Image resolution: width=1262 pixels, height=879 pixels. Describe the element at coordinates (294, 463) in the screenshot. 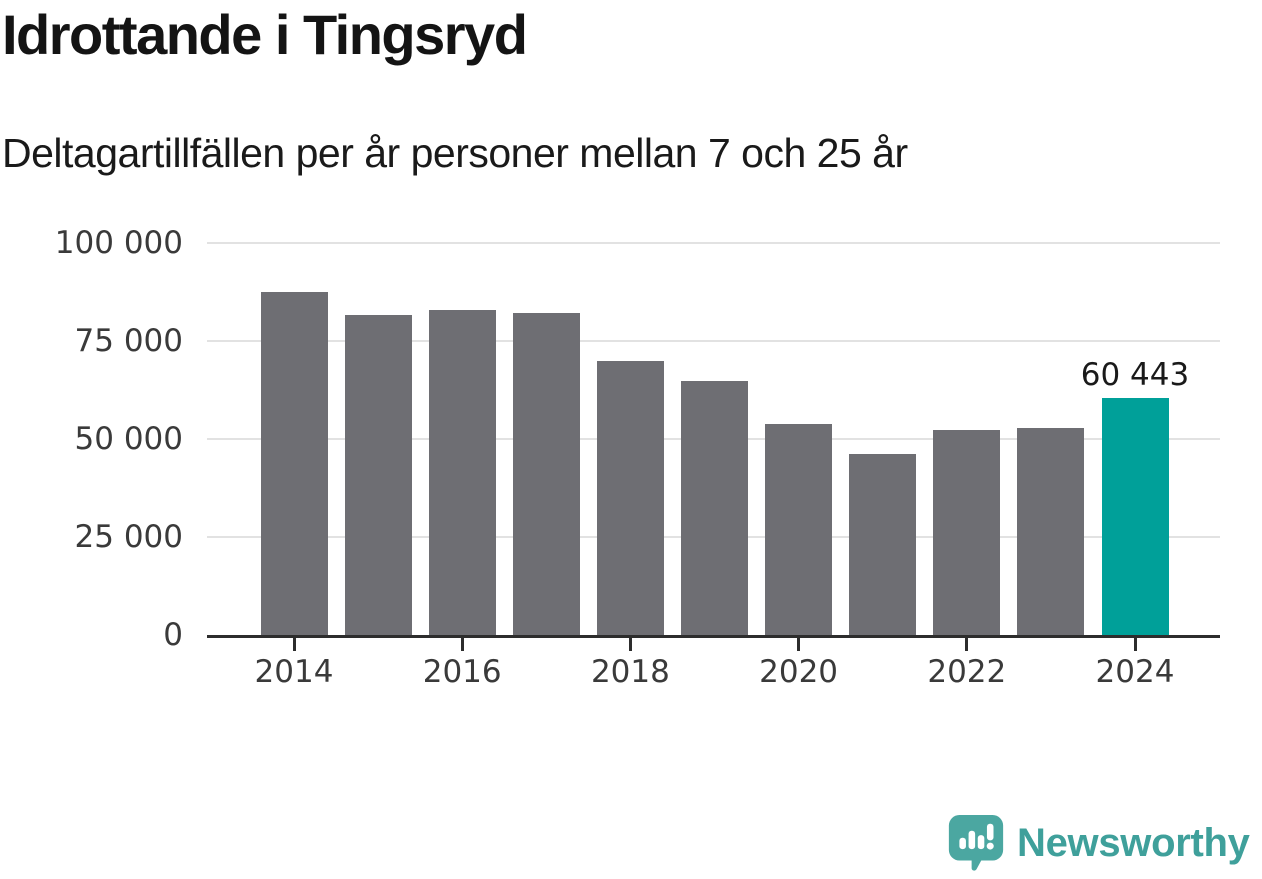

I see `bar-2014` at that location.